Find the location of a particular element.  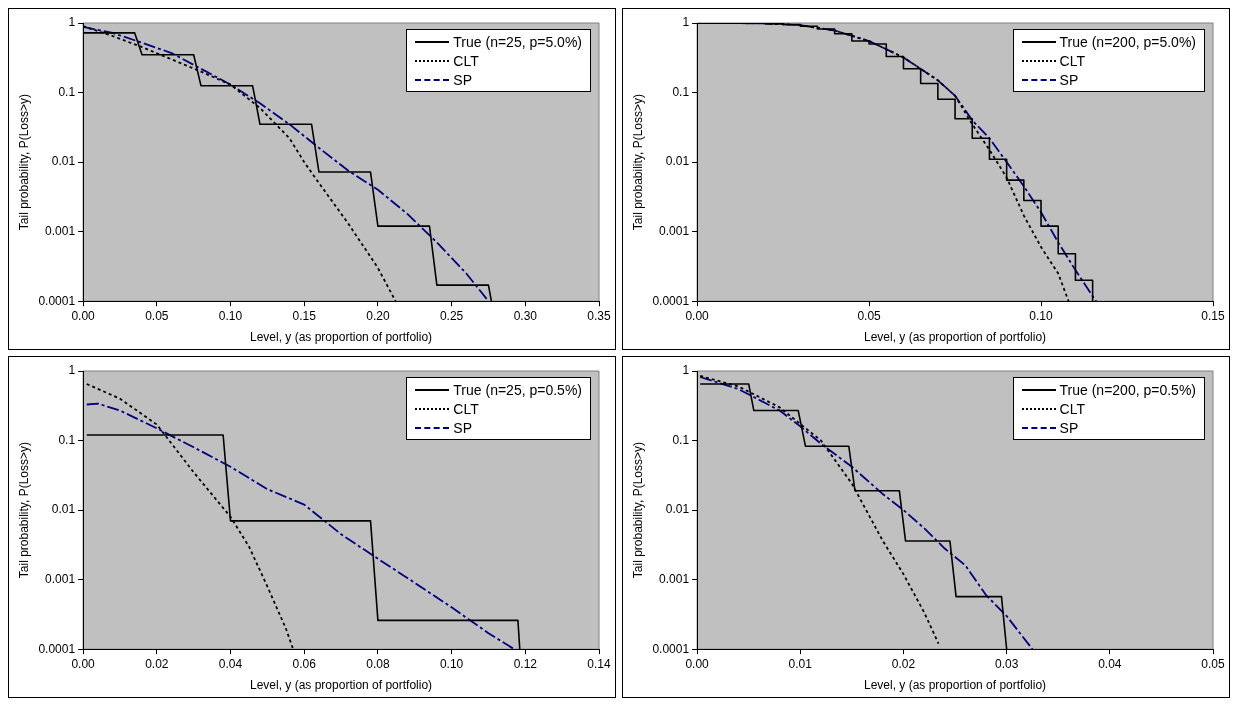

x-tick-label: 0.14 is located at coordinates (599, 663).